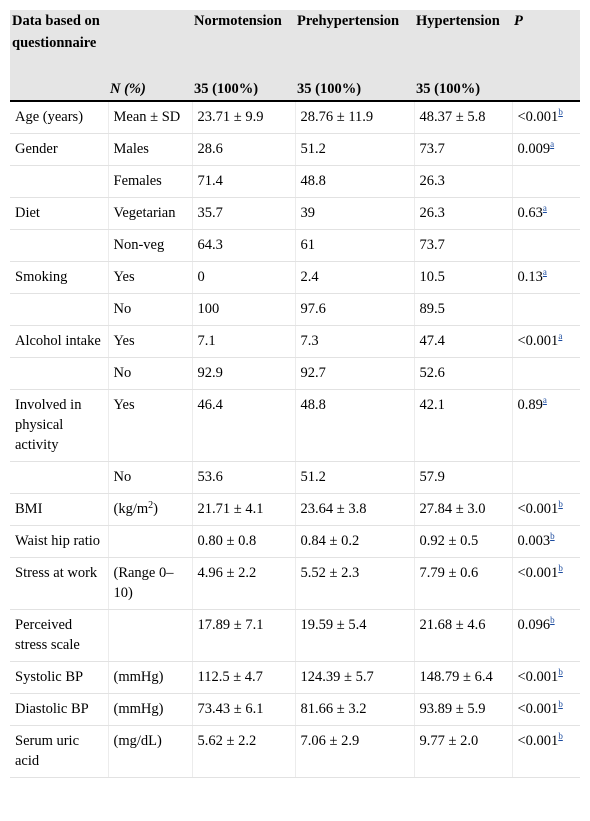 The height and width of the screenshot is (821, 590). Describe the element at coordinates (59, 425) in the screenshot. I see `row-label: Involved in physical activity` at that location.